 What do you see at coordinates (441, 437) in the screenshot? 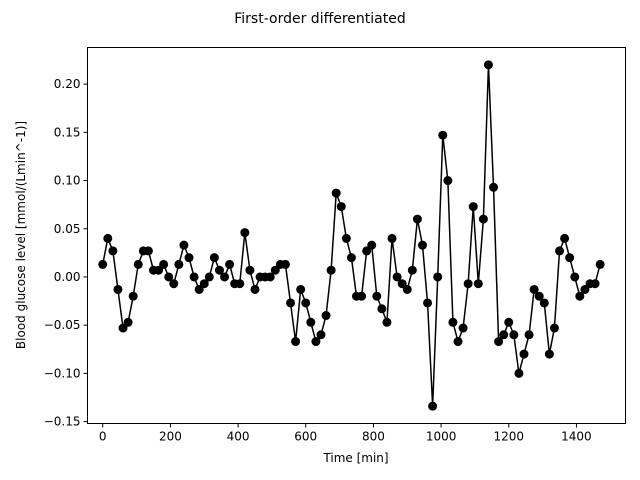
I see `x-tick-label-5: 1000` at bounding box center [441, 437].